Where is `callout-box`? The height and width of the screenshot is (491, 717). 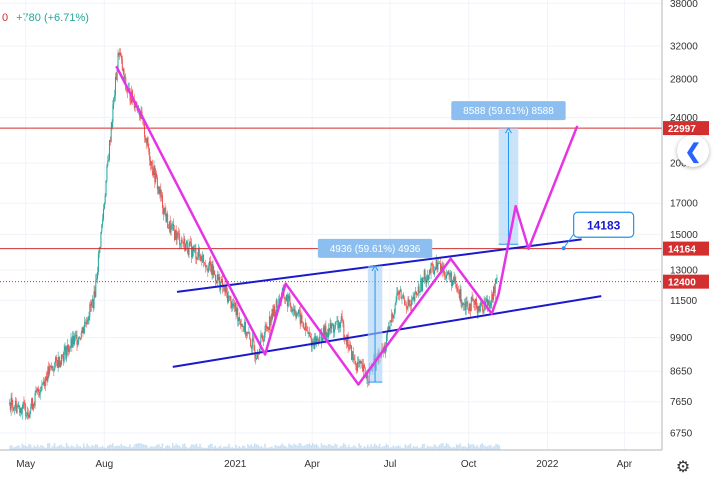 callout-box is located at coordinates (604, 224).